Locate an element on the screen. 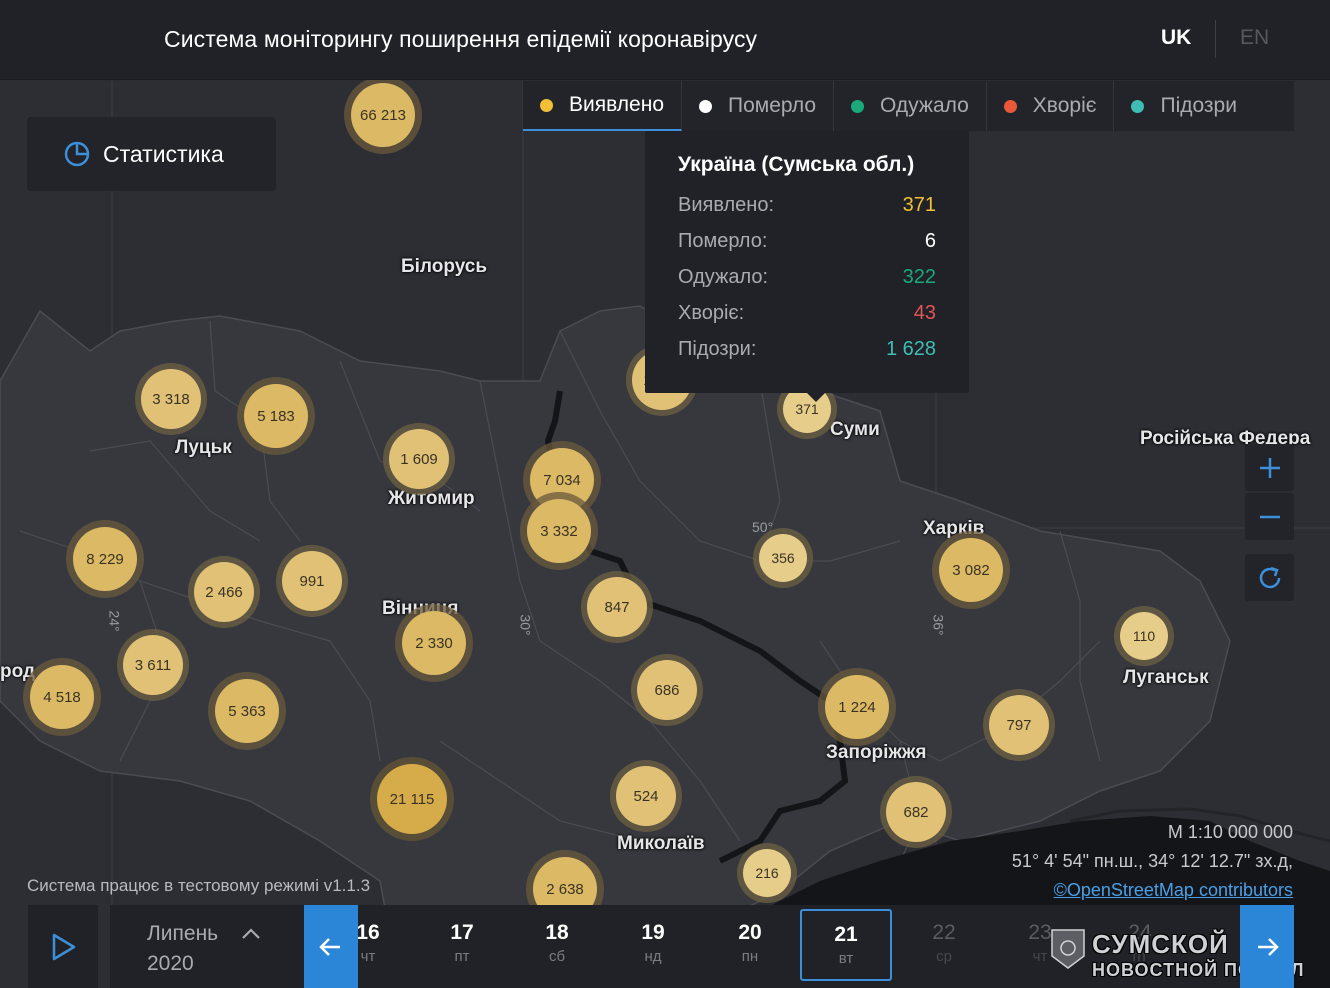  cluster-marker: 5 183 is located at coordinates (276, 416).